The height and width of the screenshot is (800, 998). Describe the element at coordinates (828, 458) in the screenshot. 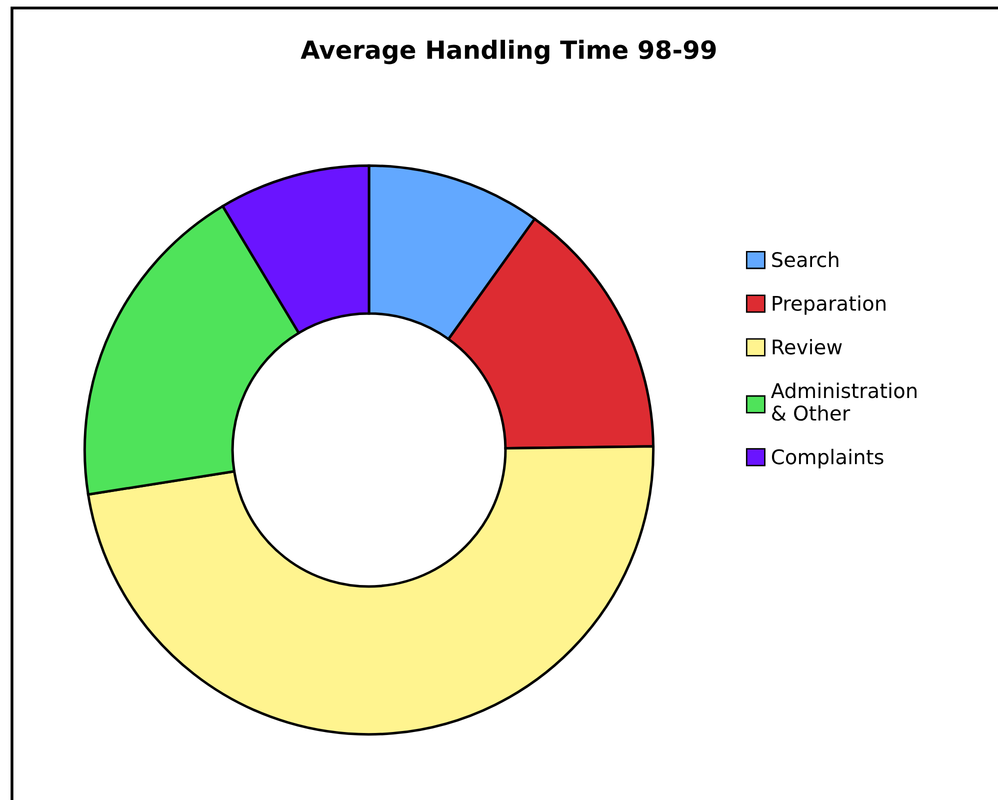

I see `legend-label: Complaints` at that location.